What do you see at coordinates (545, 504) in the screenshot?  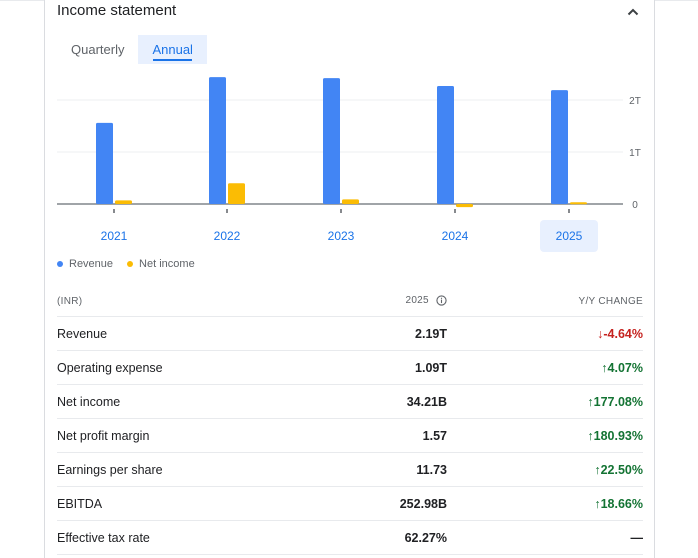 I see `row-change: ↑18.66%` at bounding box center [545, 504].